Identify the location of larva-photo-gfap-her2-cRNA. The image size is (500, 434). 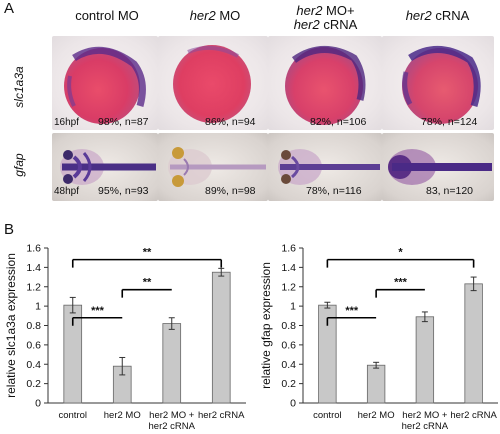
(438, 167).